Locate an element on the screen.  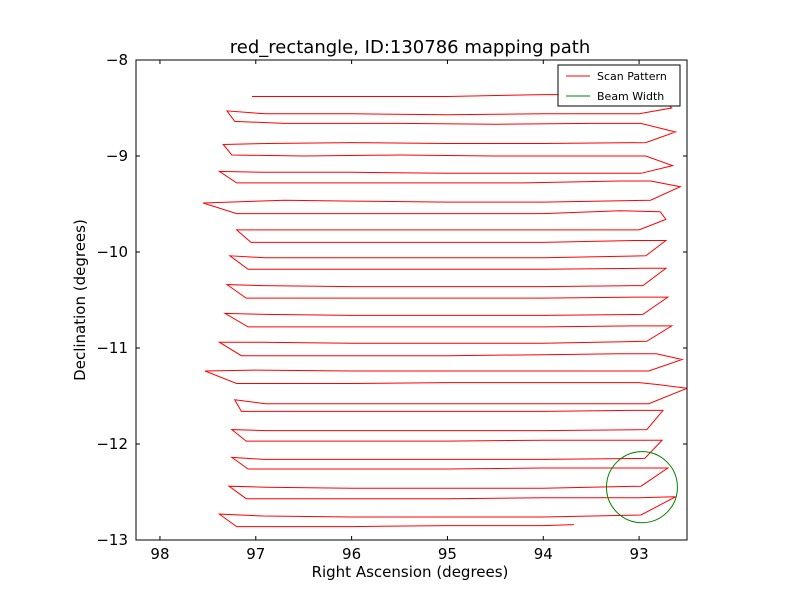
y-tick-label: −8 is located at coordinates (117, 60).